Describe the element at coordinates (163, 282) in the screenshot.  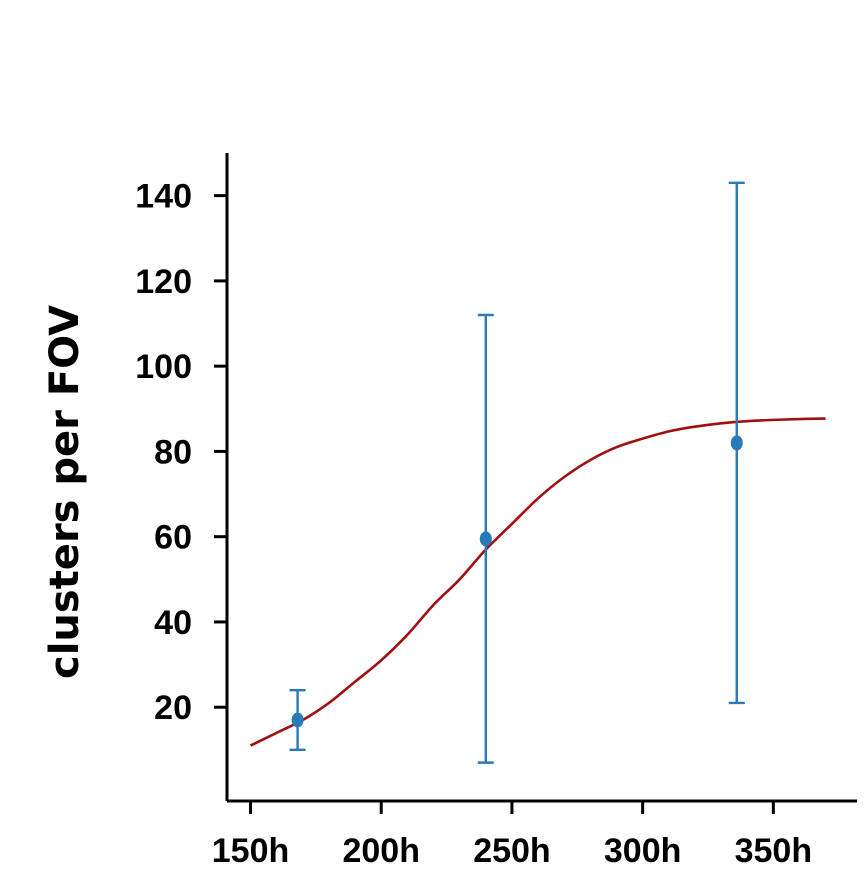
I see `y-tick-label: 120` at that location.